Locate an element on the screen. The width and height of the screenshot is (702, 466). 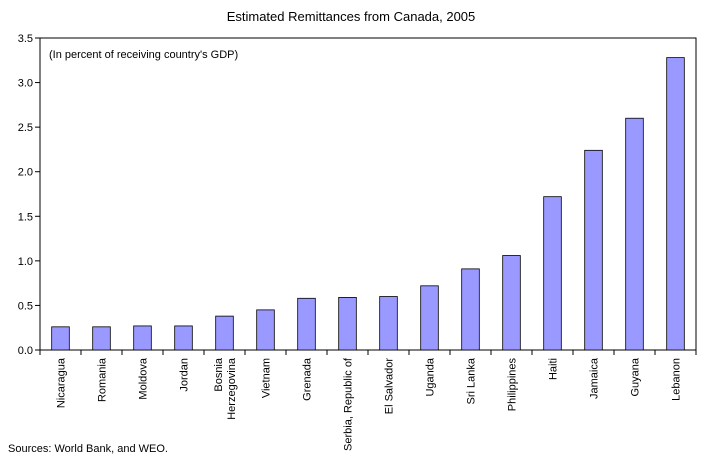
x-tick-label: Haiti is located at coordinates (554, 369).